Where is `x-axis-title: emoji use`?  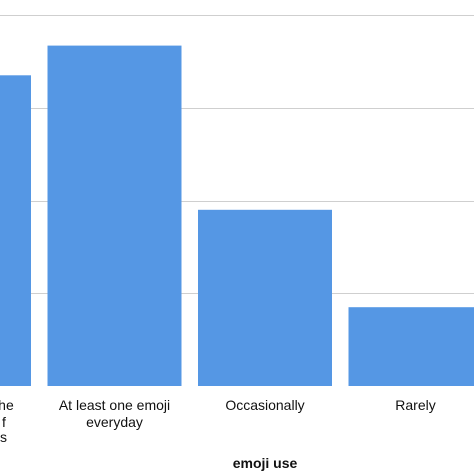
x-axis-title: emoji use is located at coordinates (265, 463).